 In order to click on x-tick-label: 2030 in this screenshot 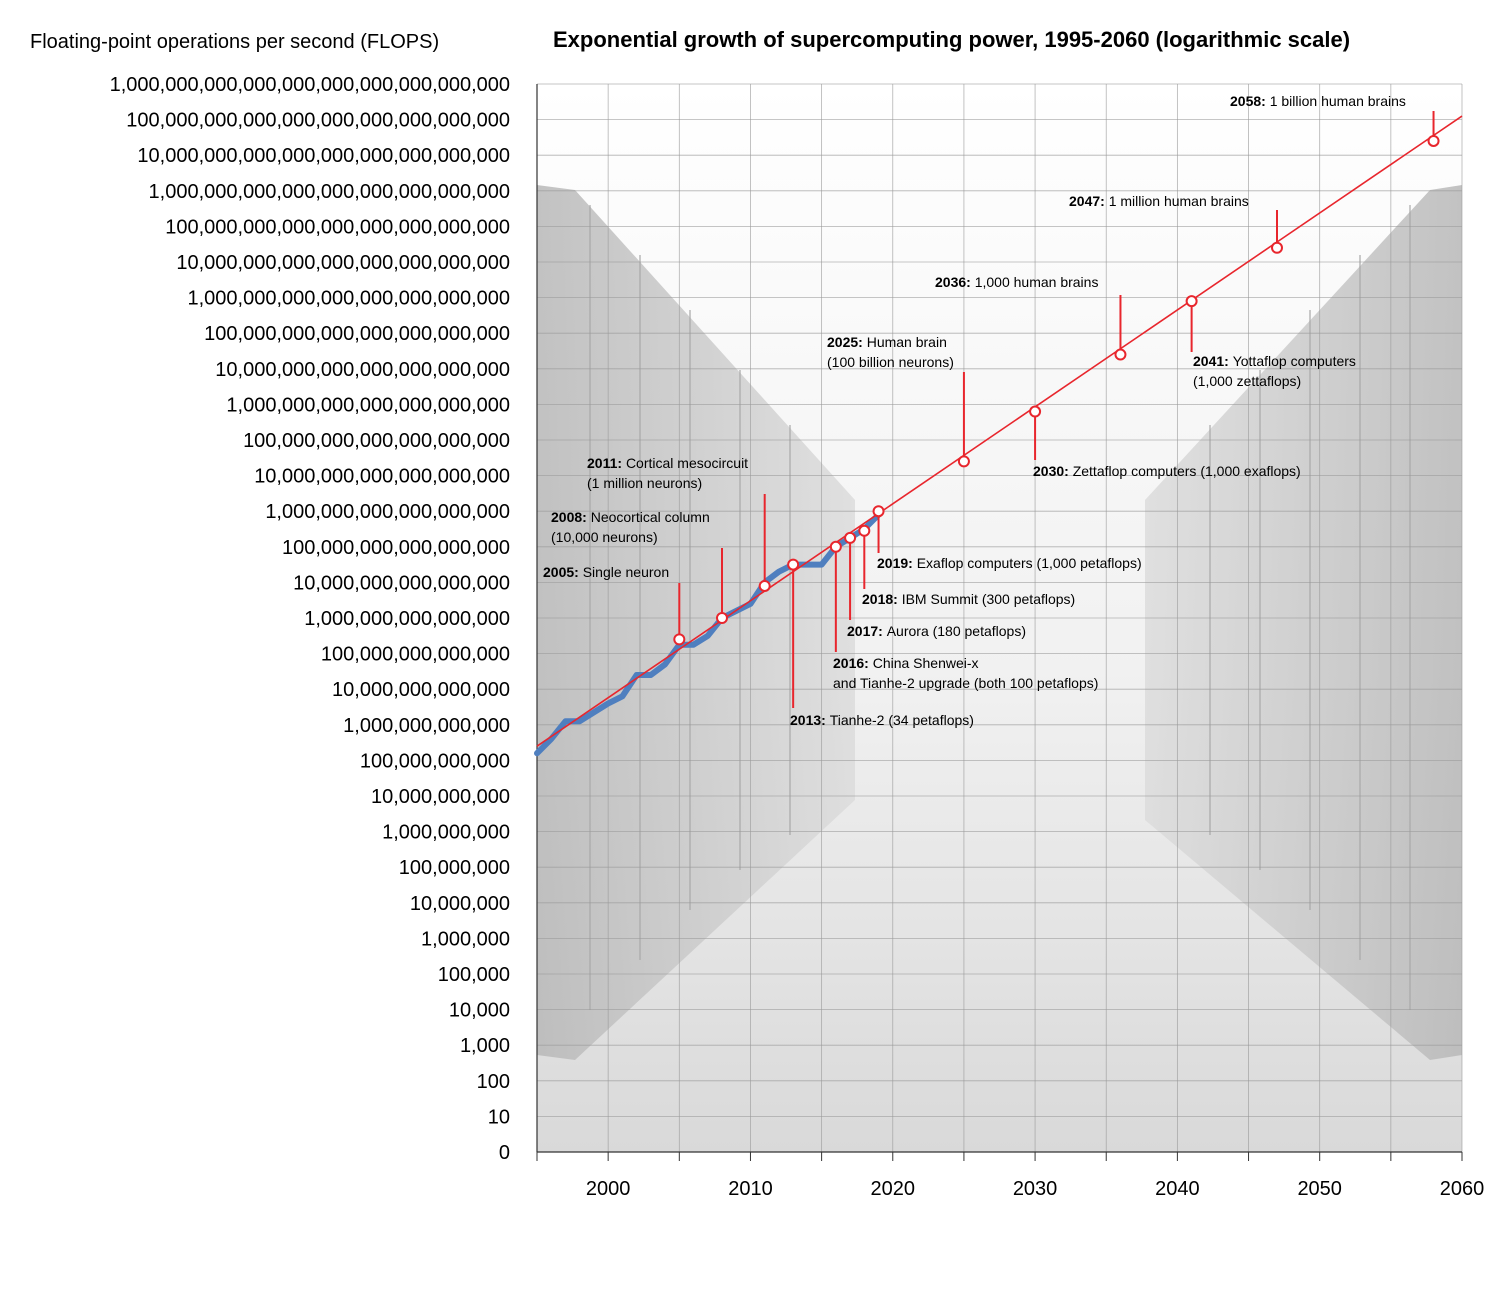, I will do `click(1035, 1189)`.